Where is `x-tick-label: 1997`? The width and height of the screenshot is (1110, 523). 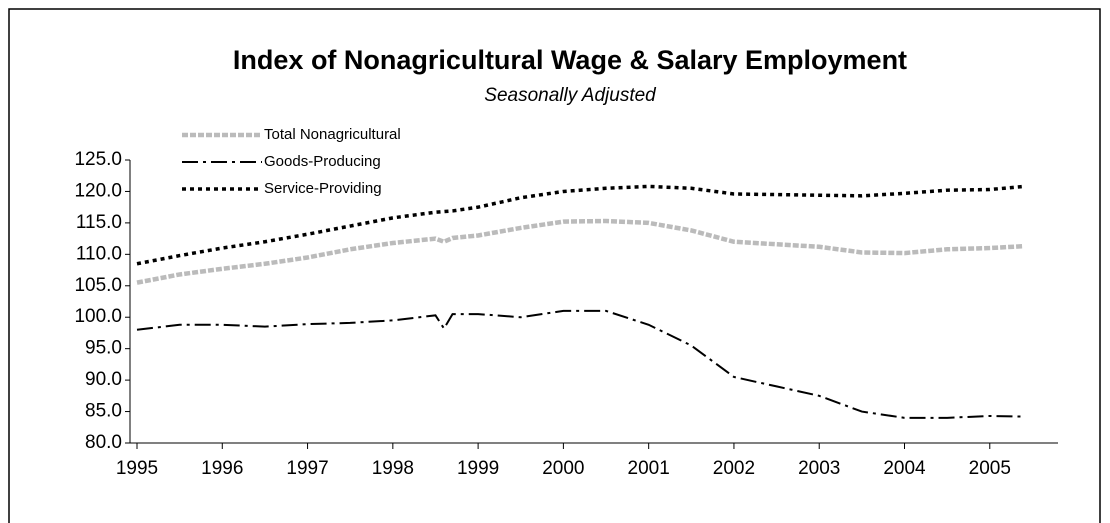 x-tick-label: 1997 is located at coordinates (307, 468).